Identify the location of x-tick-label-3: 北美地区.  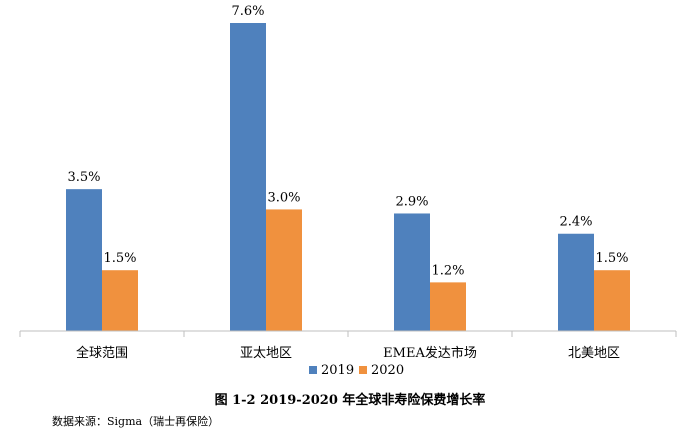
(594, 353).